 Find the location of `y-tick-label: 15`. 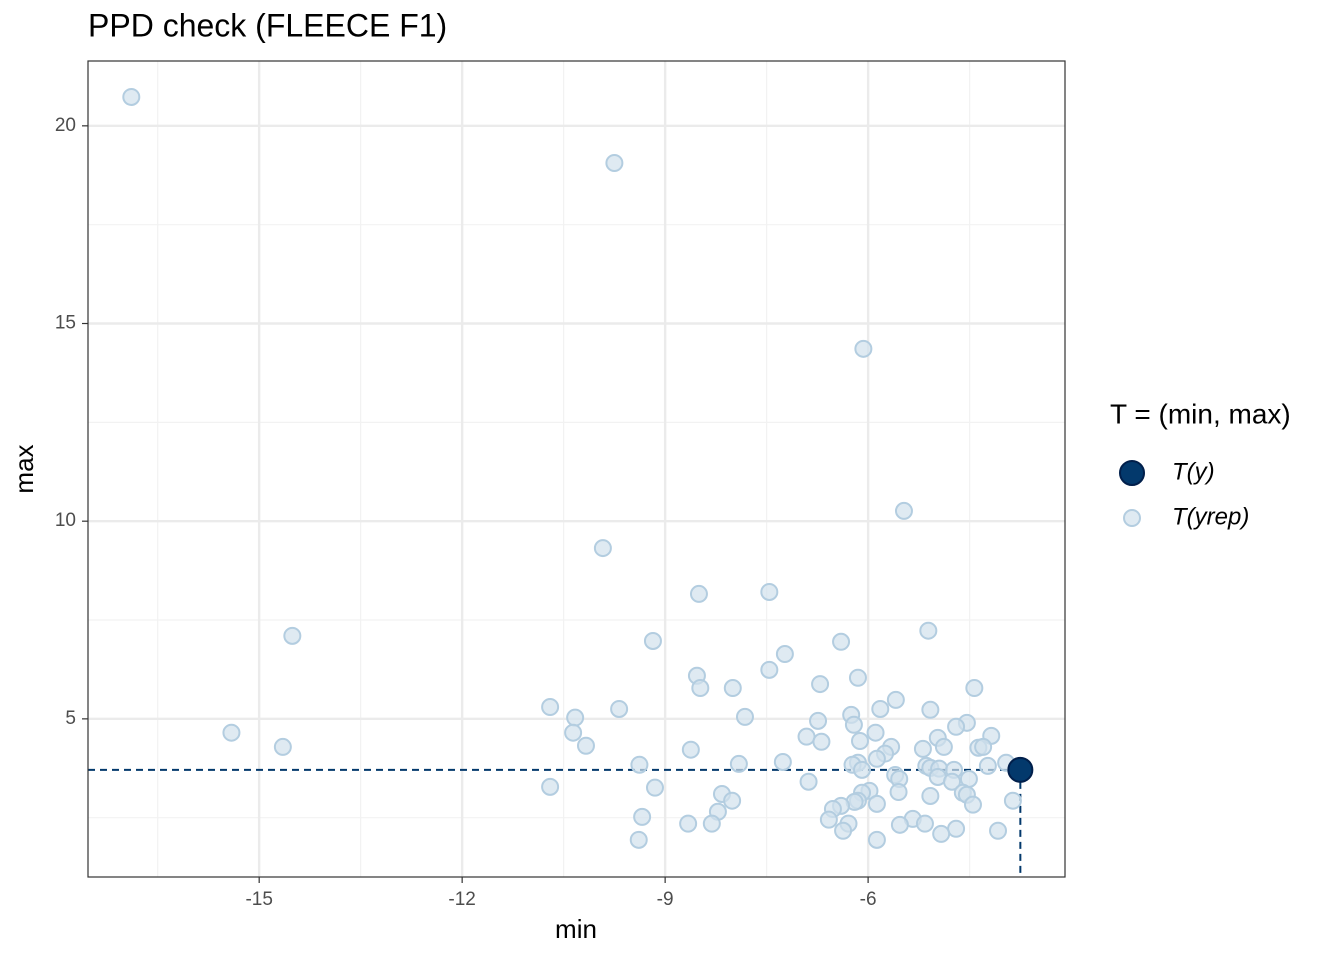

y-tick-label: 15 is located at coordinates (65, 323).